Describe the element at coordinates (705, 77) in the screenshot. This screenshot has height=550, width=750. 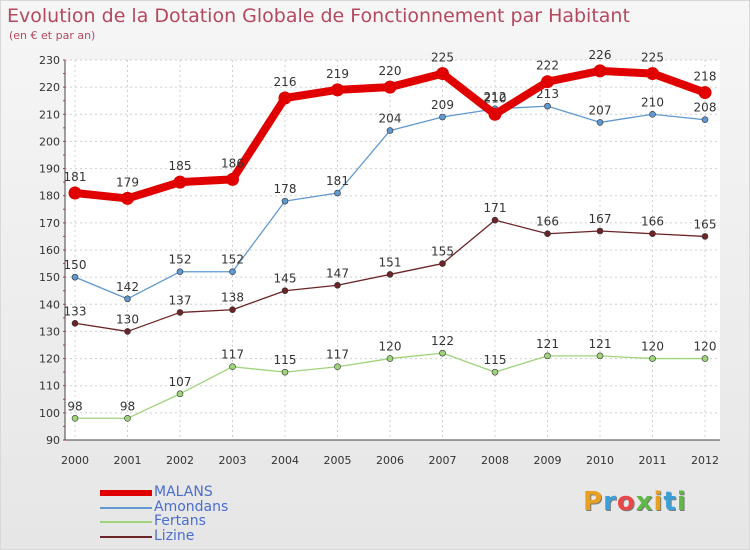
I see `data-label-malans: 218` at that location.